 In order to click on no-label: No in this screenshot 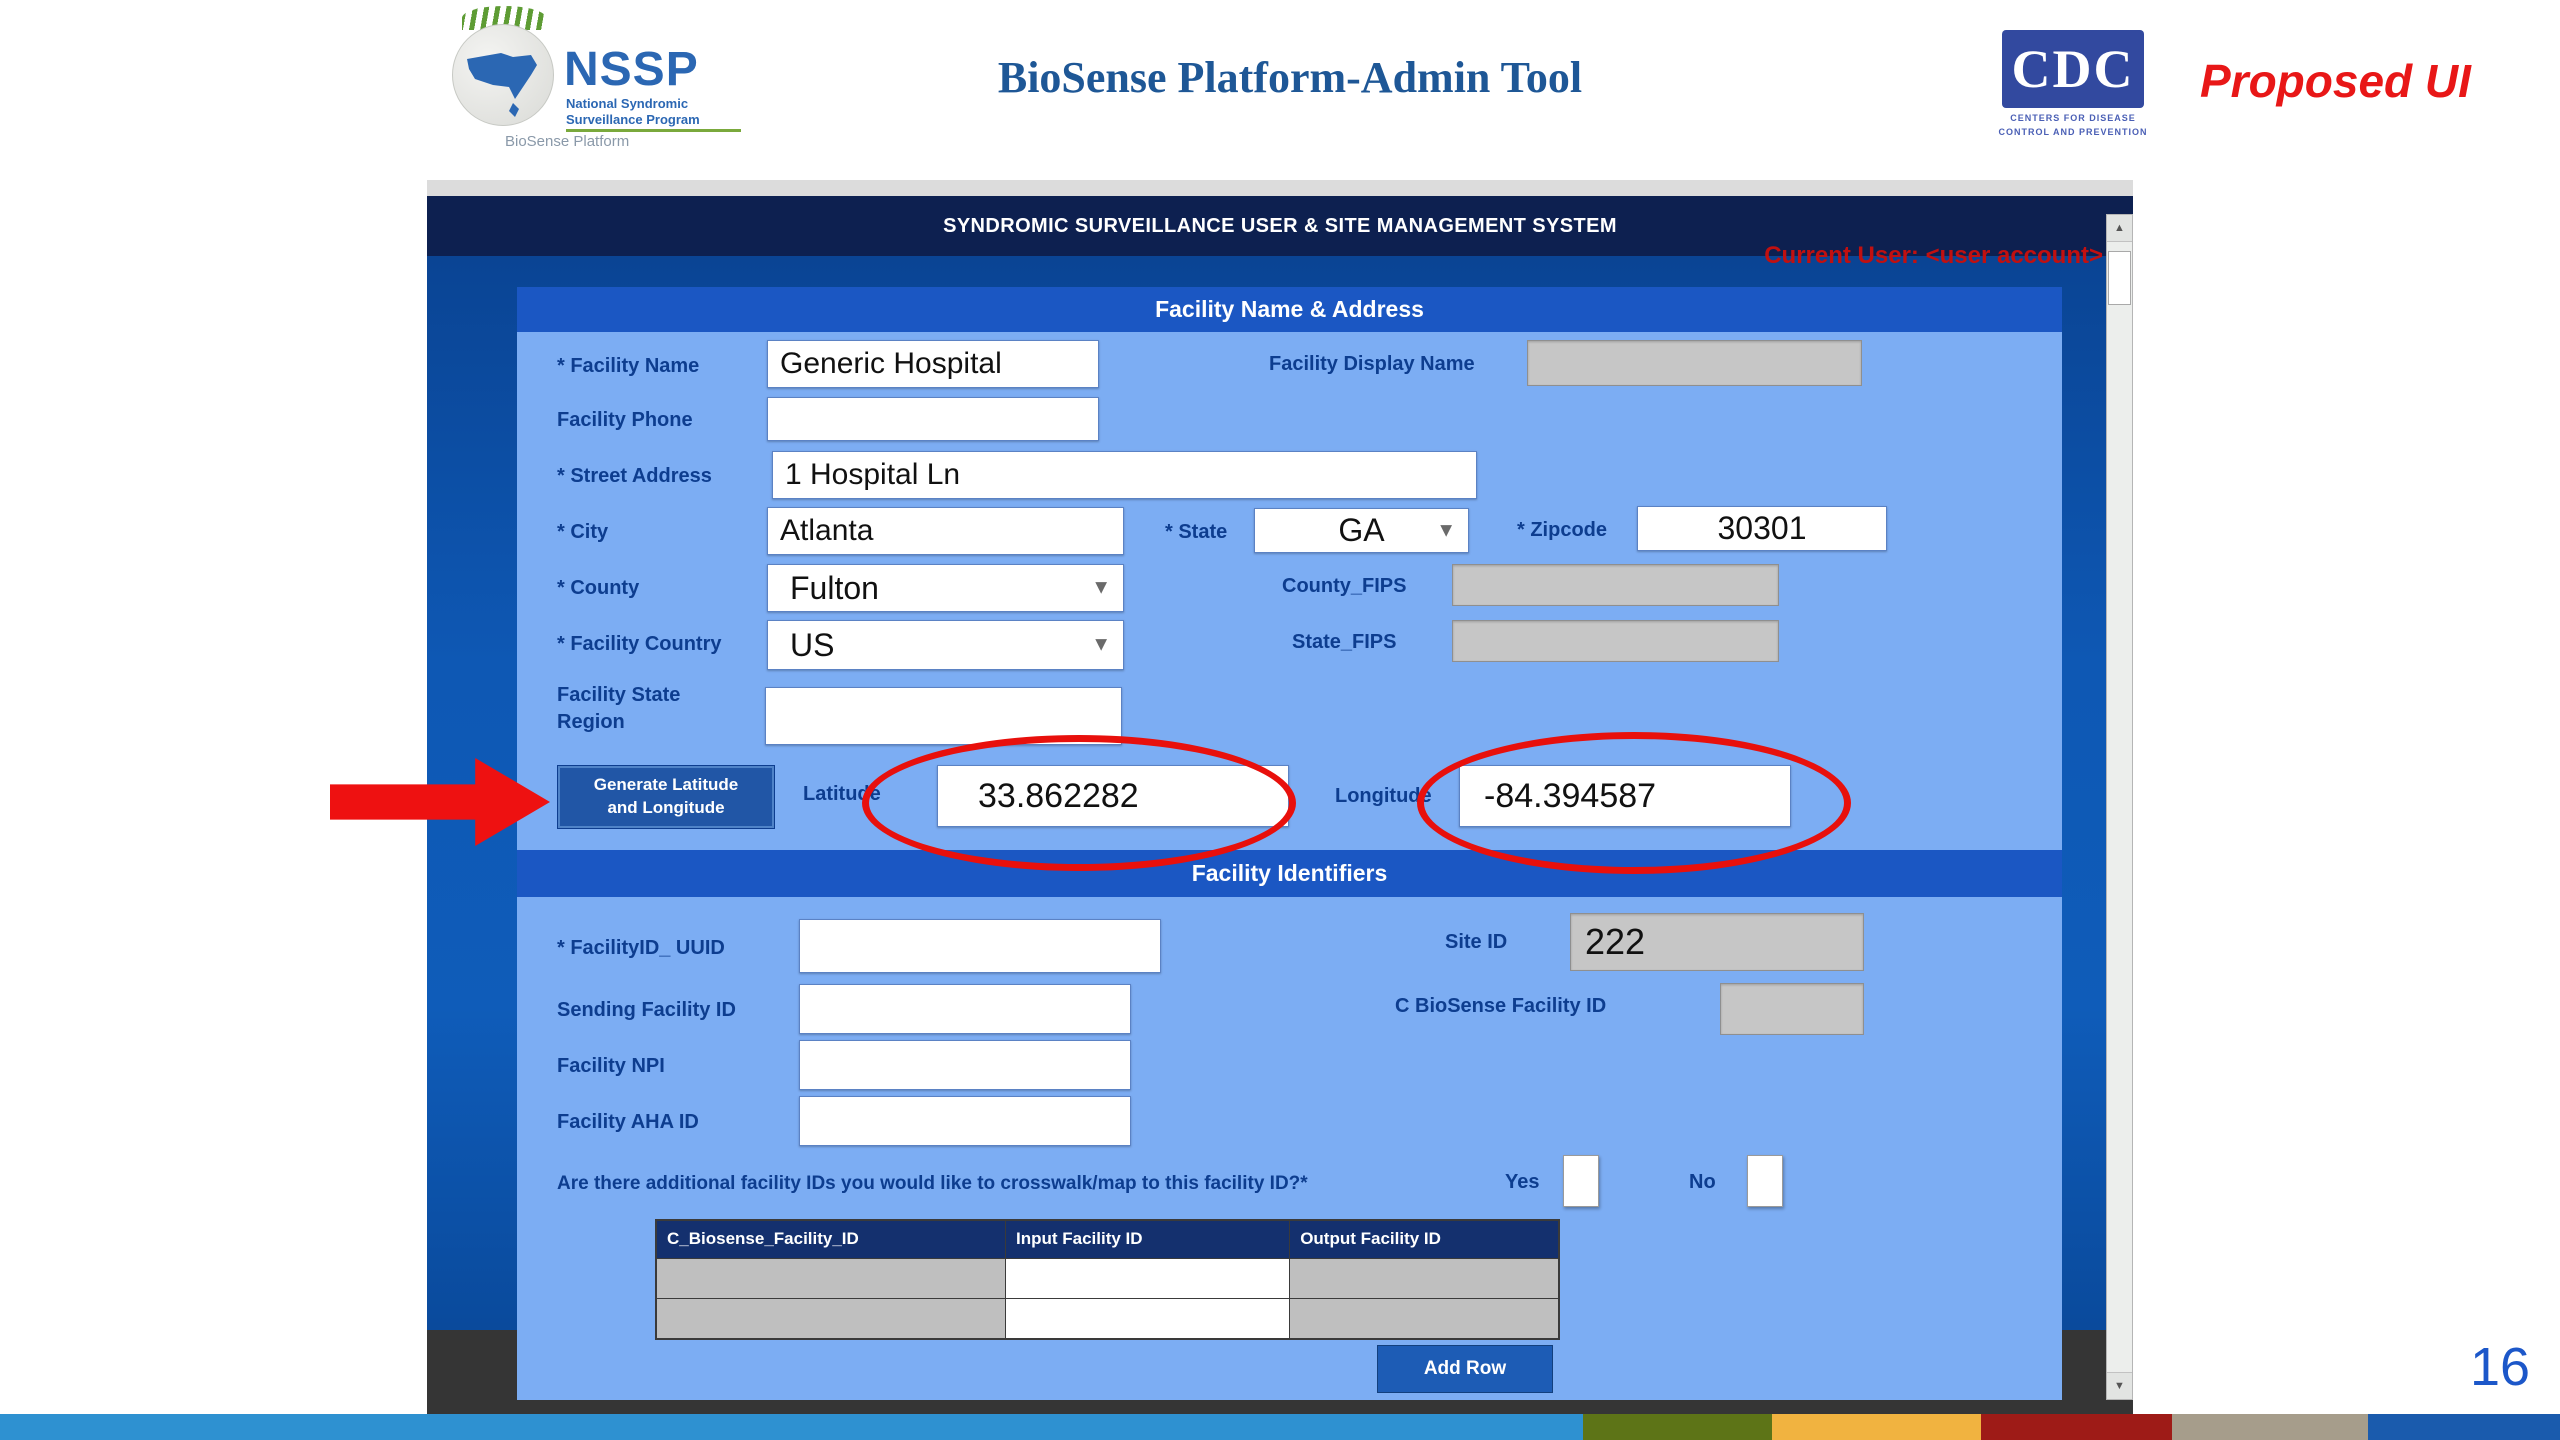, I will do `click(1702, 1182)`.